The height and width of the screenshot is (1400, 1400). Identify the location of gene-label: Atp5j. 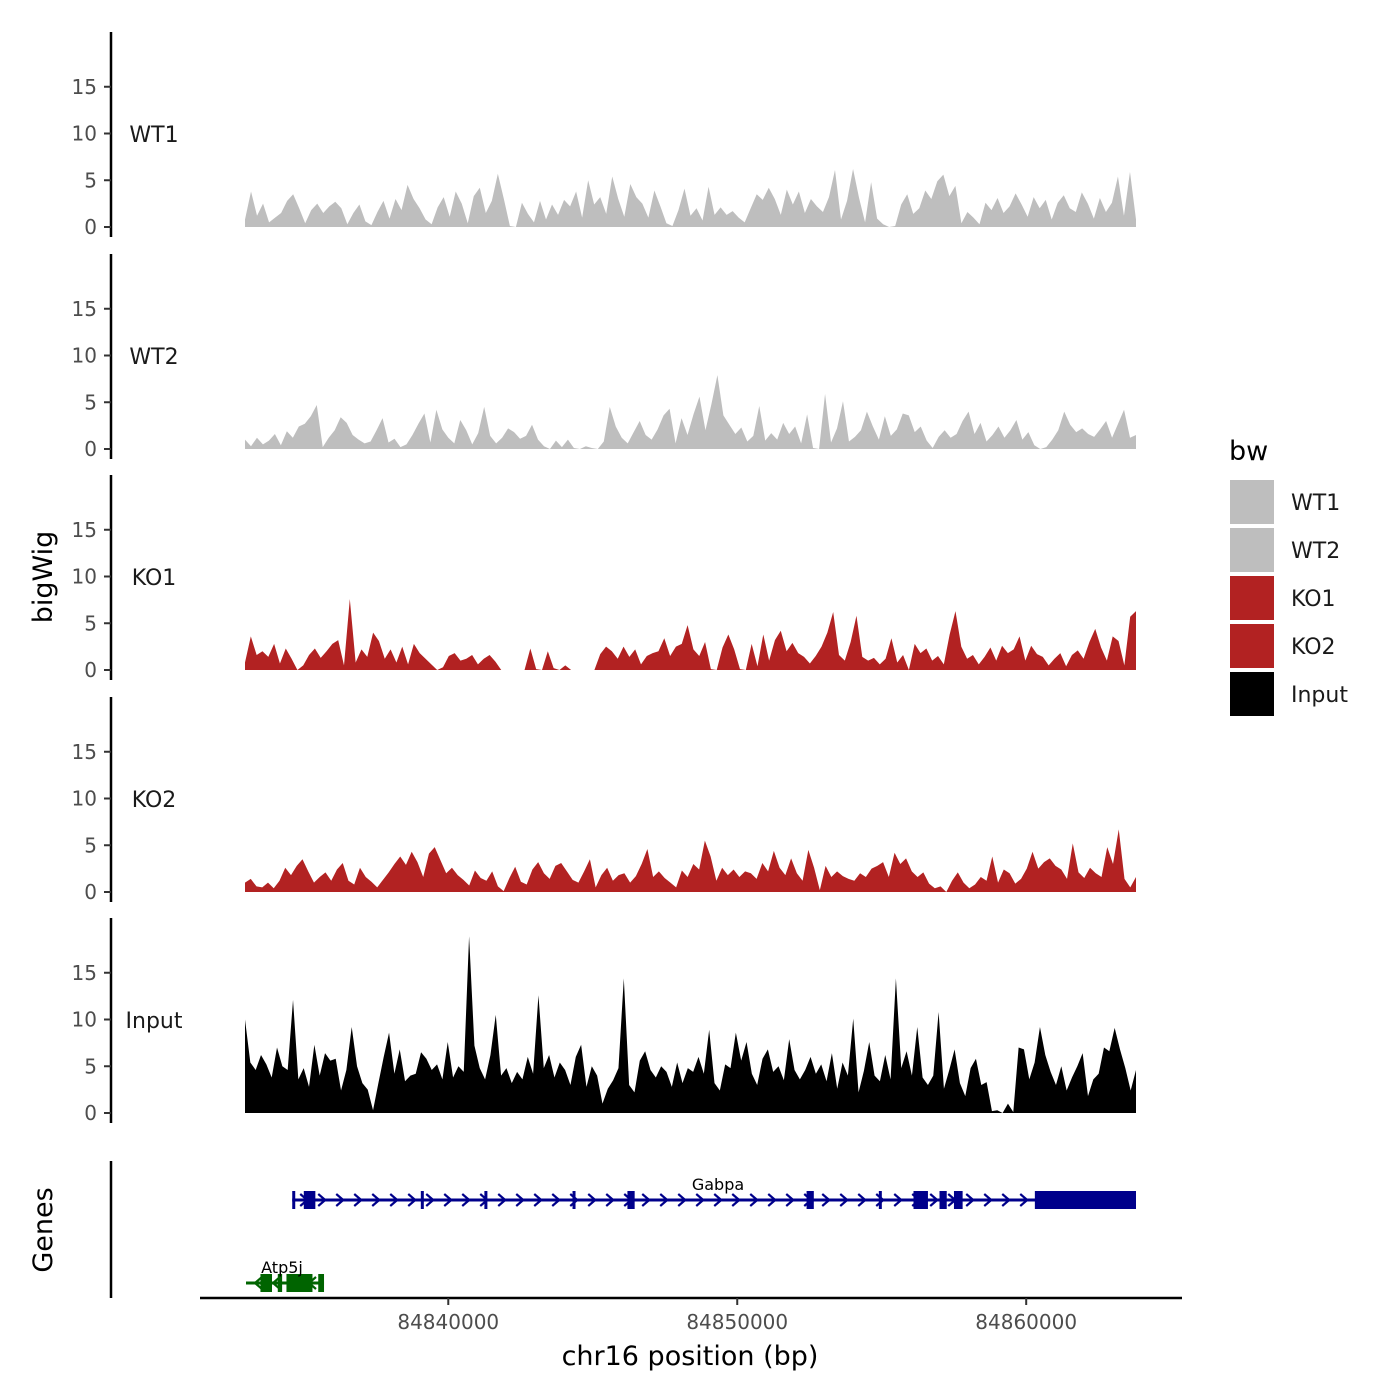
(282, 1267).